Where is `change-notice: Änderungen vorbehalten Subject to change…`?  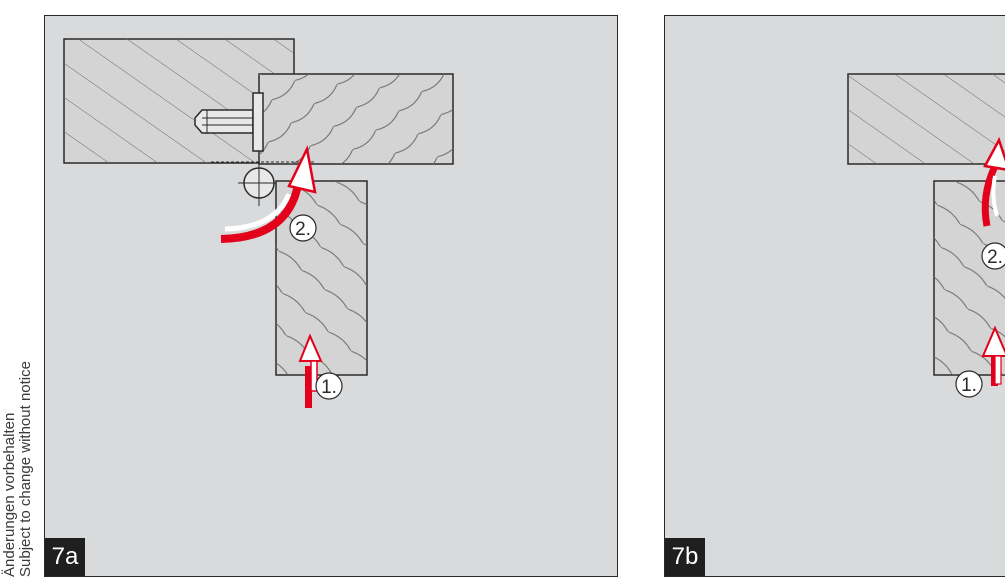
change-notice: Änderungen vorbehalten Subject to change… is located at coordinates (17, 469).